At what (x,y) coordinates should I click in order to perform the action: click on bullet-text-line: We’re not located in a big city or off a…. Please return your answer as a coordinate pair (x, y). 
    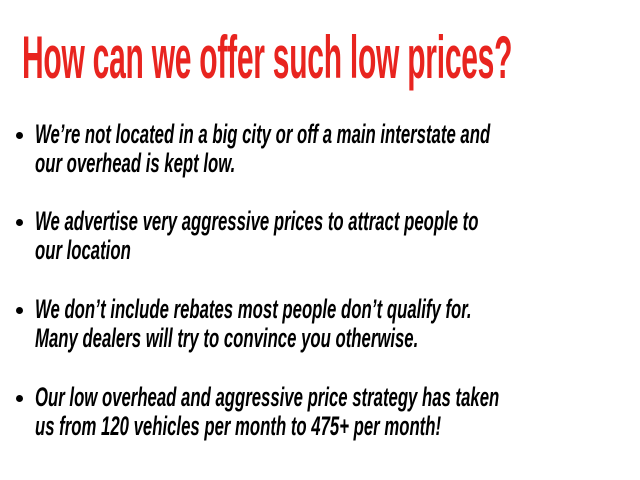
    Looking at the image, I should click on (263, 134).